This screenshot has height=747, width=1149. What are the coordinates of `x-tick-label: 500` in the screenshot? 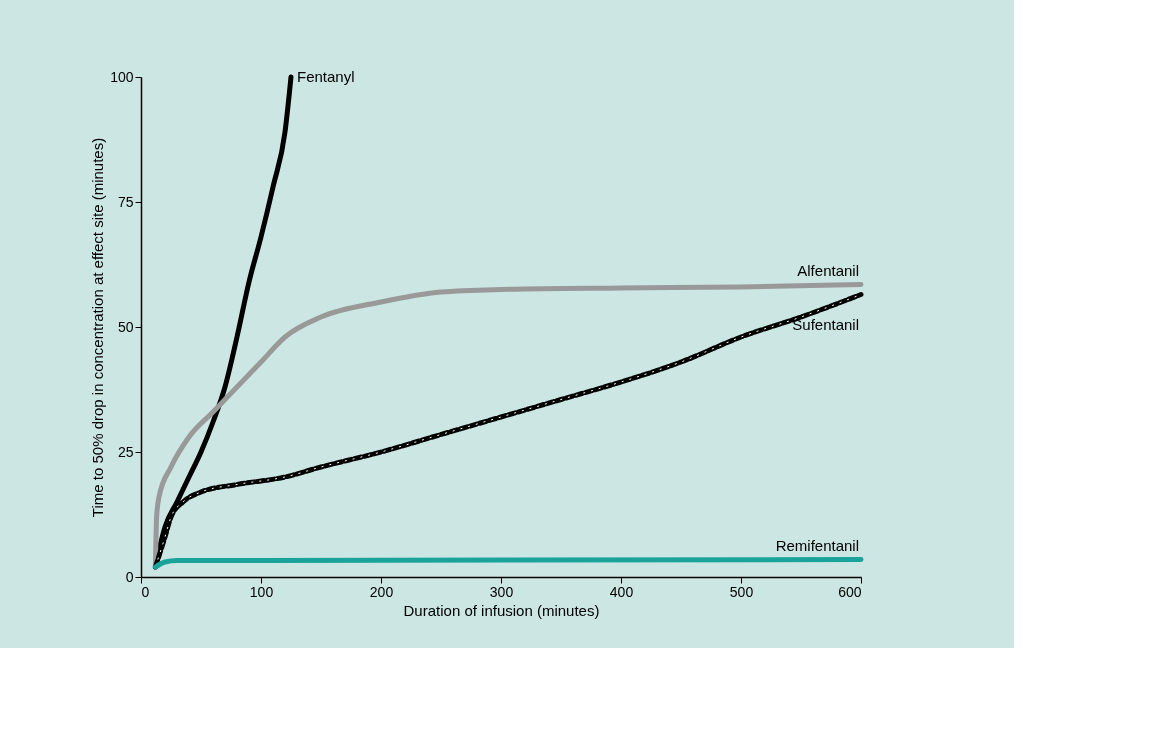 It's located at (741, 591).